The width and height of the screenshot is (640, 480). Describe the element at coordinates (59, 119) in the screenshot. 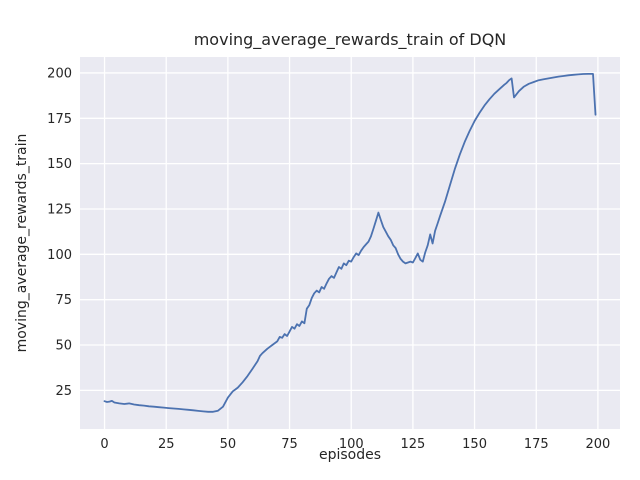

I see `y-tick-label: 175` at that location.